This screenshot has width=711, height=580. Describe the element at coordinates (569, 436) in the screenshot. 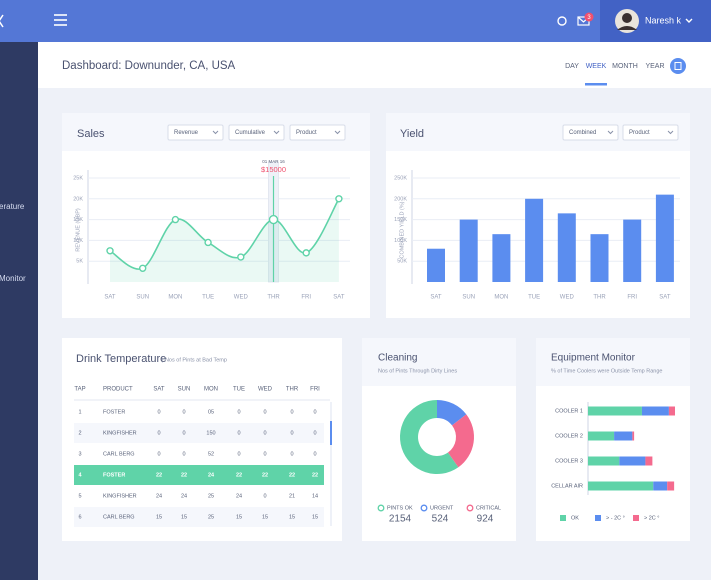

I see `category-label: COOLER 2` at that location.